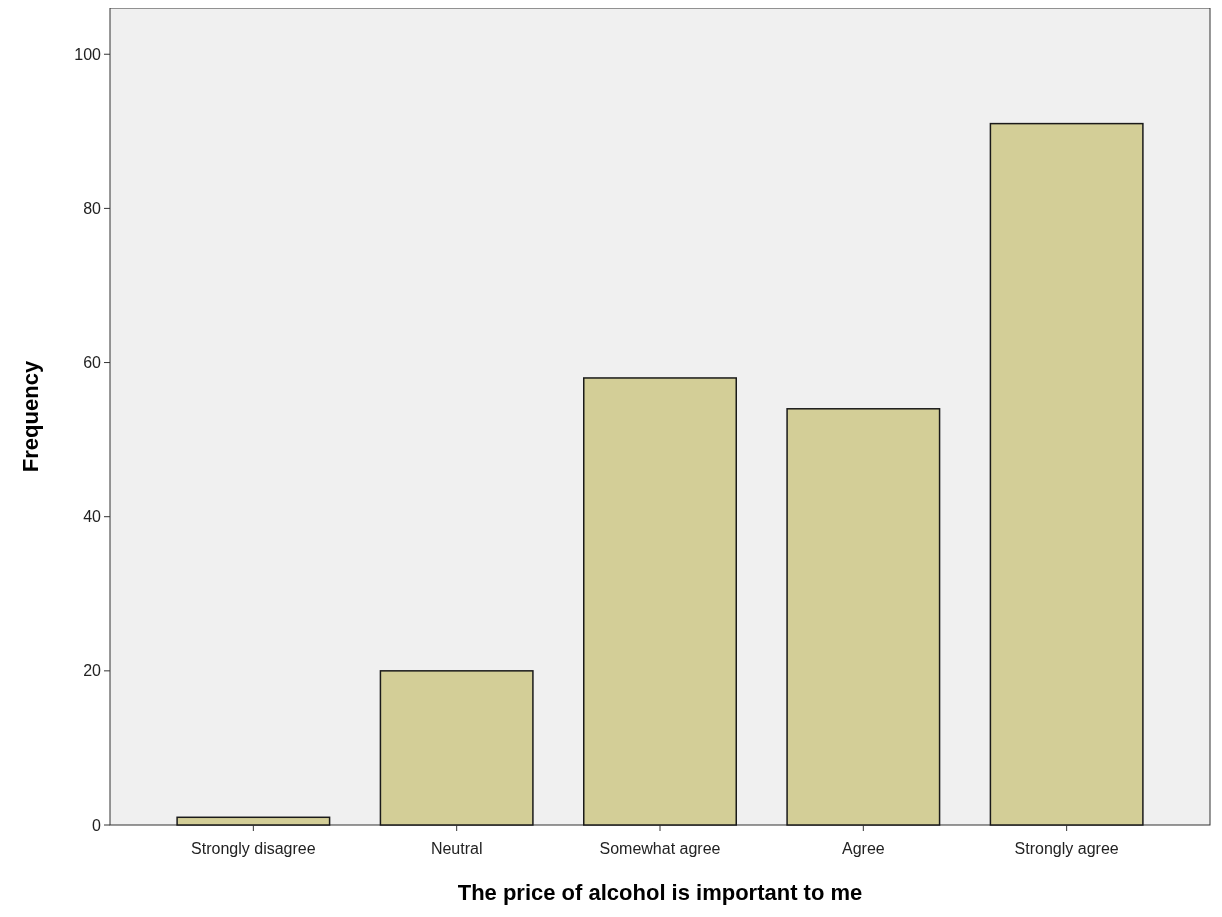 The height and width of the screenshot is (917, 1222). Describe the element at coordinates (30, 416) in the screenshot. I see `y-axis-title: Frequency` at that location.